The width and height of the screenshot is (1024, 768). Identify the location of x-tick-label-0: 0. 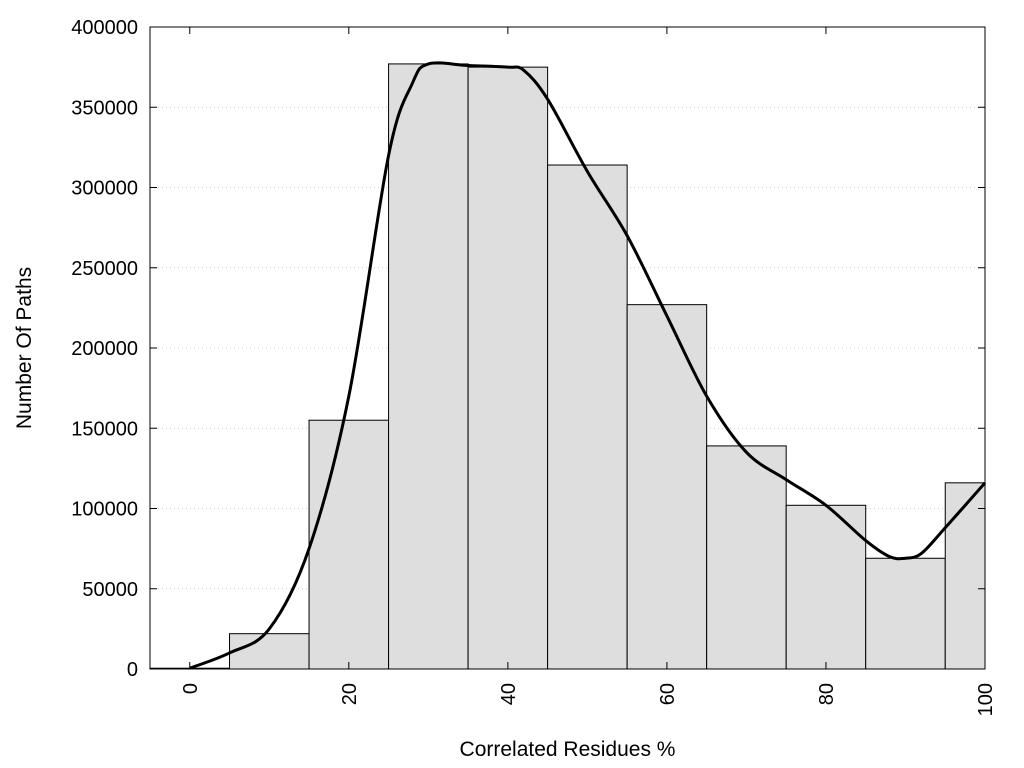
(191, 688).